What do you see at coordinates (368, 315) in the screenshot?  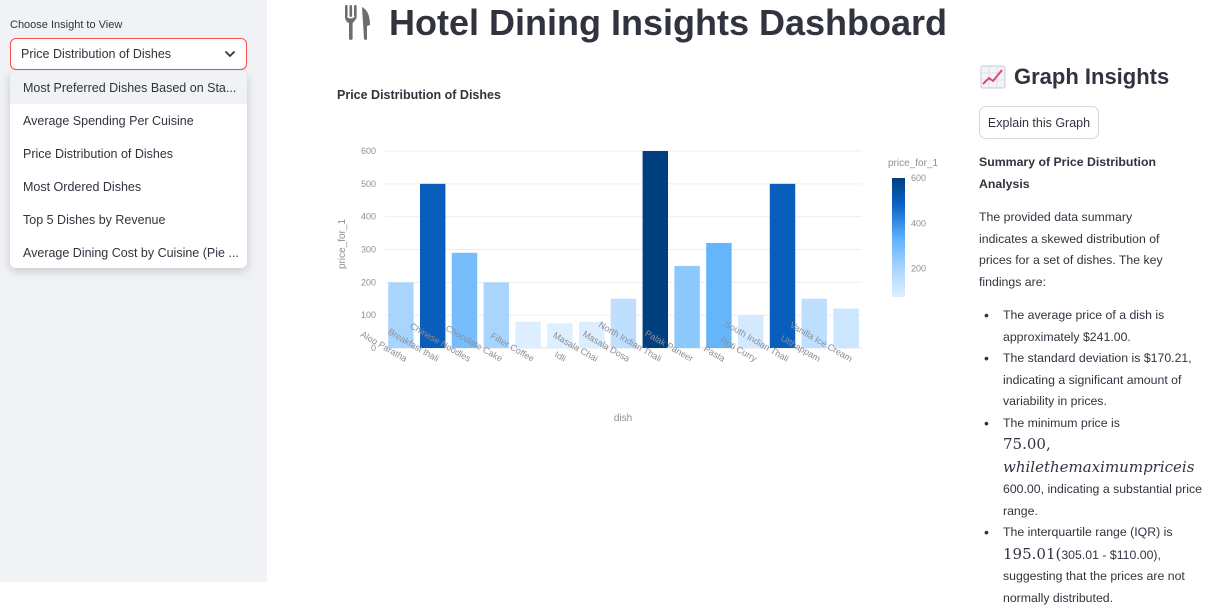 I see `y-tick-label: 100` at bounding box center [368, 315].